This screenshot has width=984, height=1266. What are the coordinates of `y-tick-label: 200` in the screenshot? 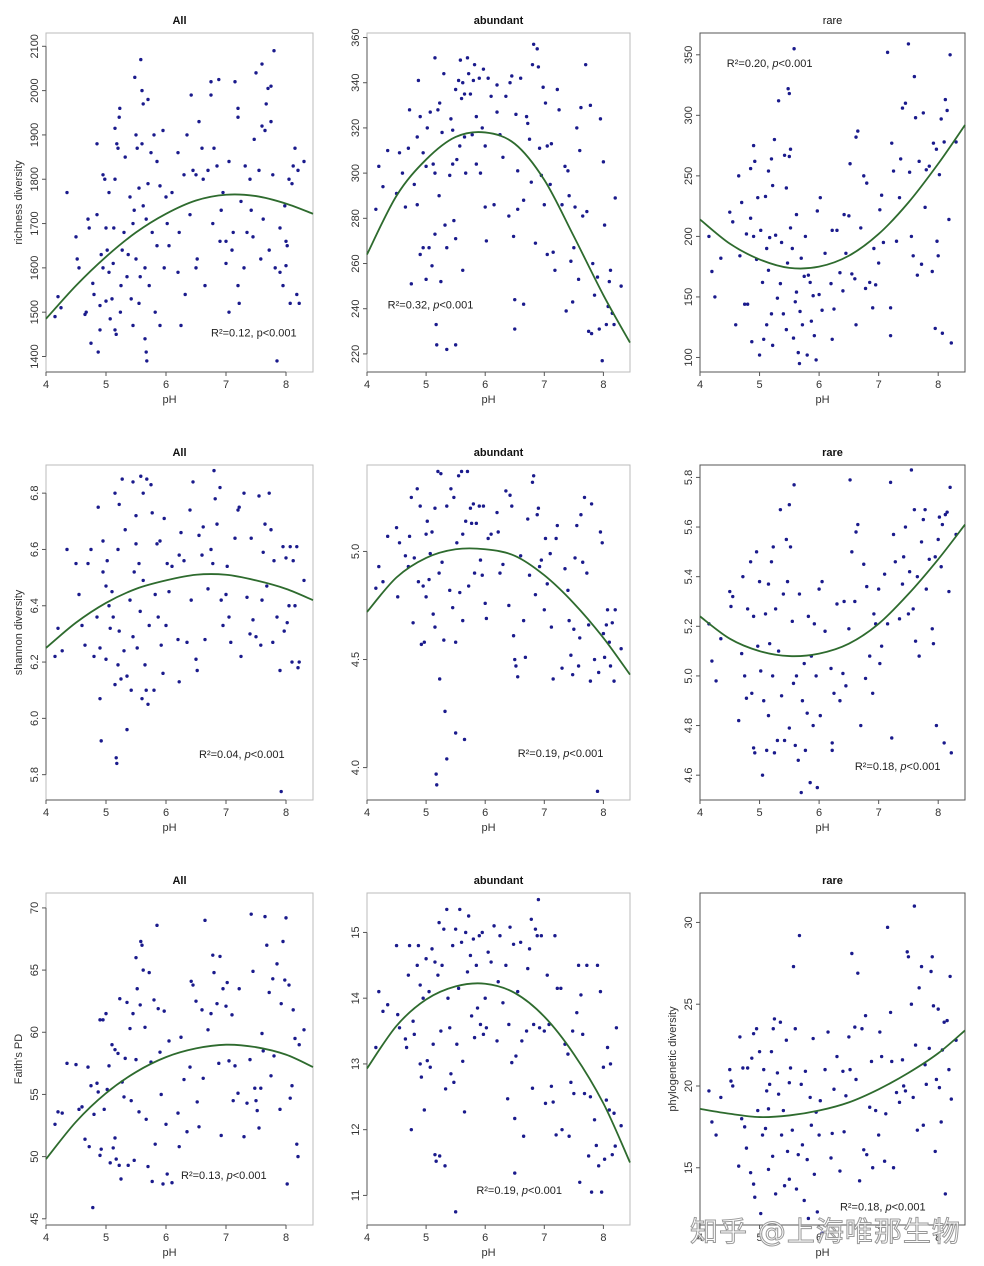 It's located at (689, 236).